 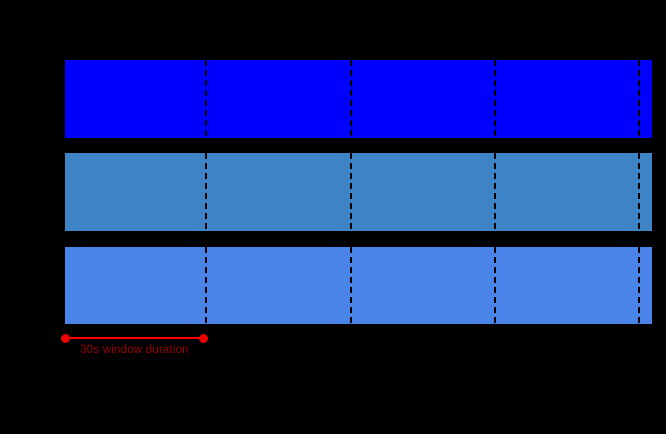 I want to click on window-duration-annotation: 30s window duration, so click(x=134, y=344).